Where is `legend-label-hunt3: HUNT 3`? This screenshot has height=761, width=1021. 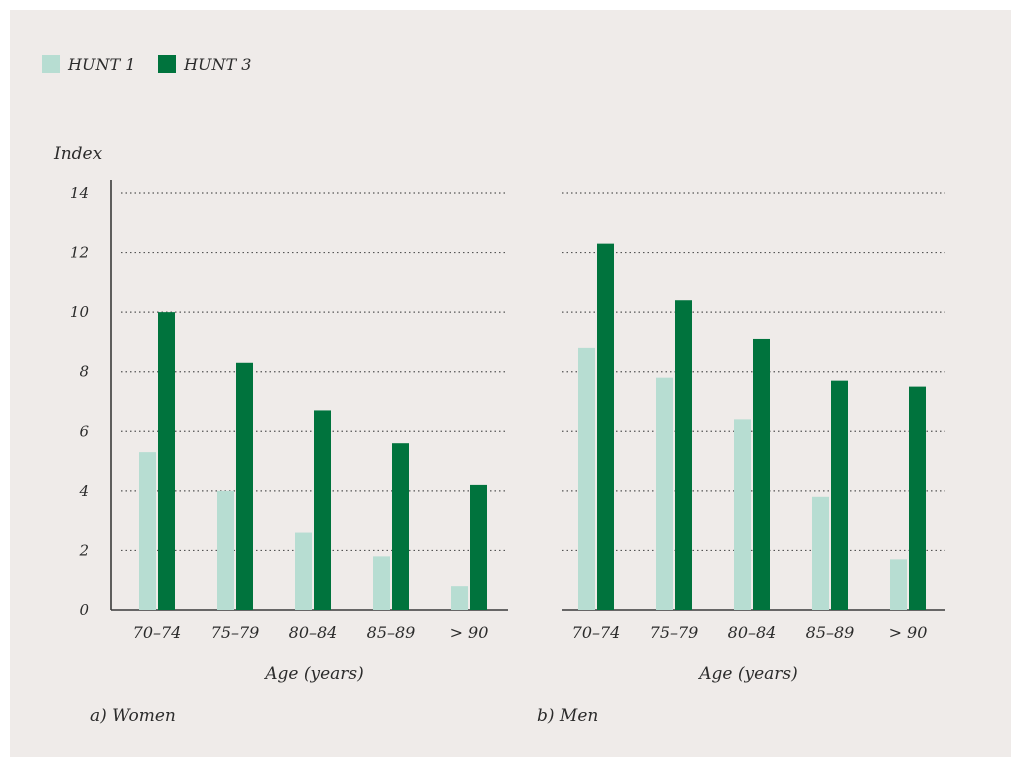 legend-label-hunt3: HUNT 3 is located at coordinates (217, 64).